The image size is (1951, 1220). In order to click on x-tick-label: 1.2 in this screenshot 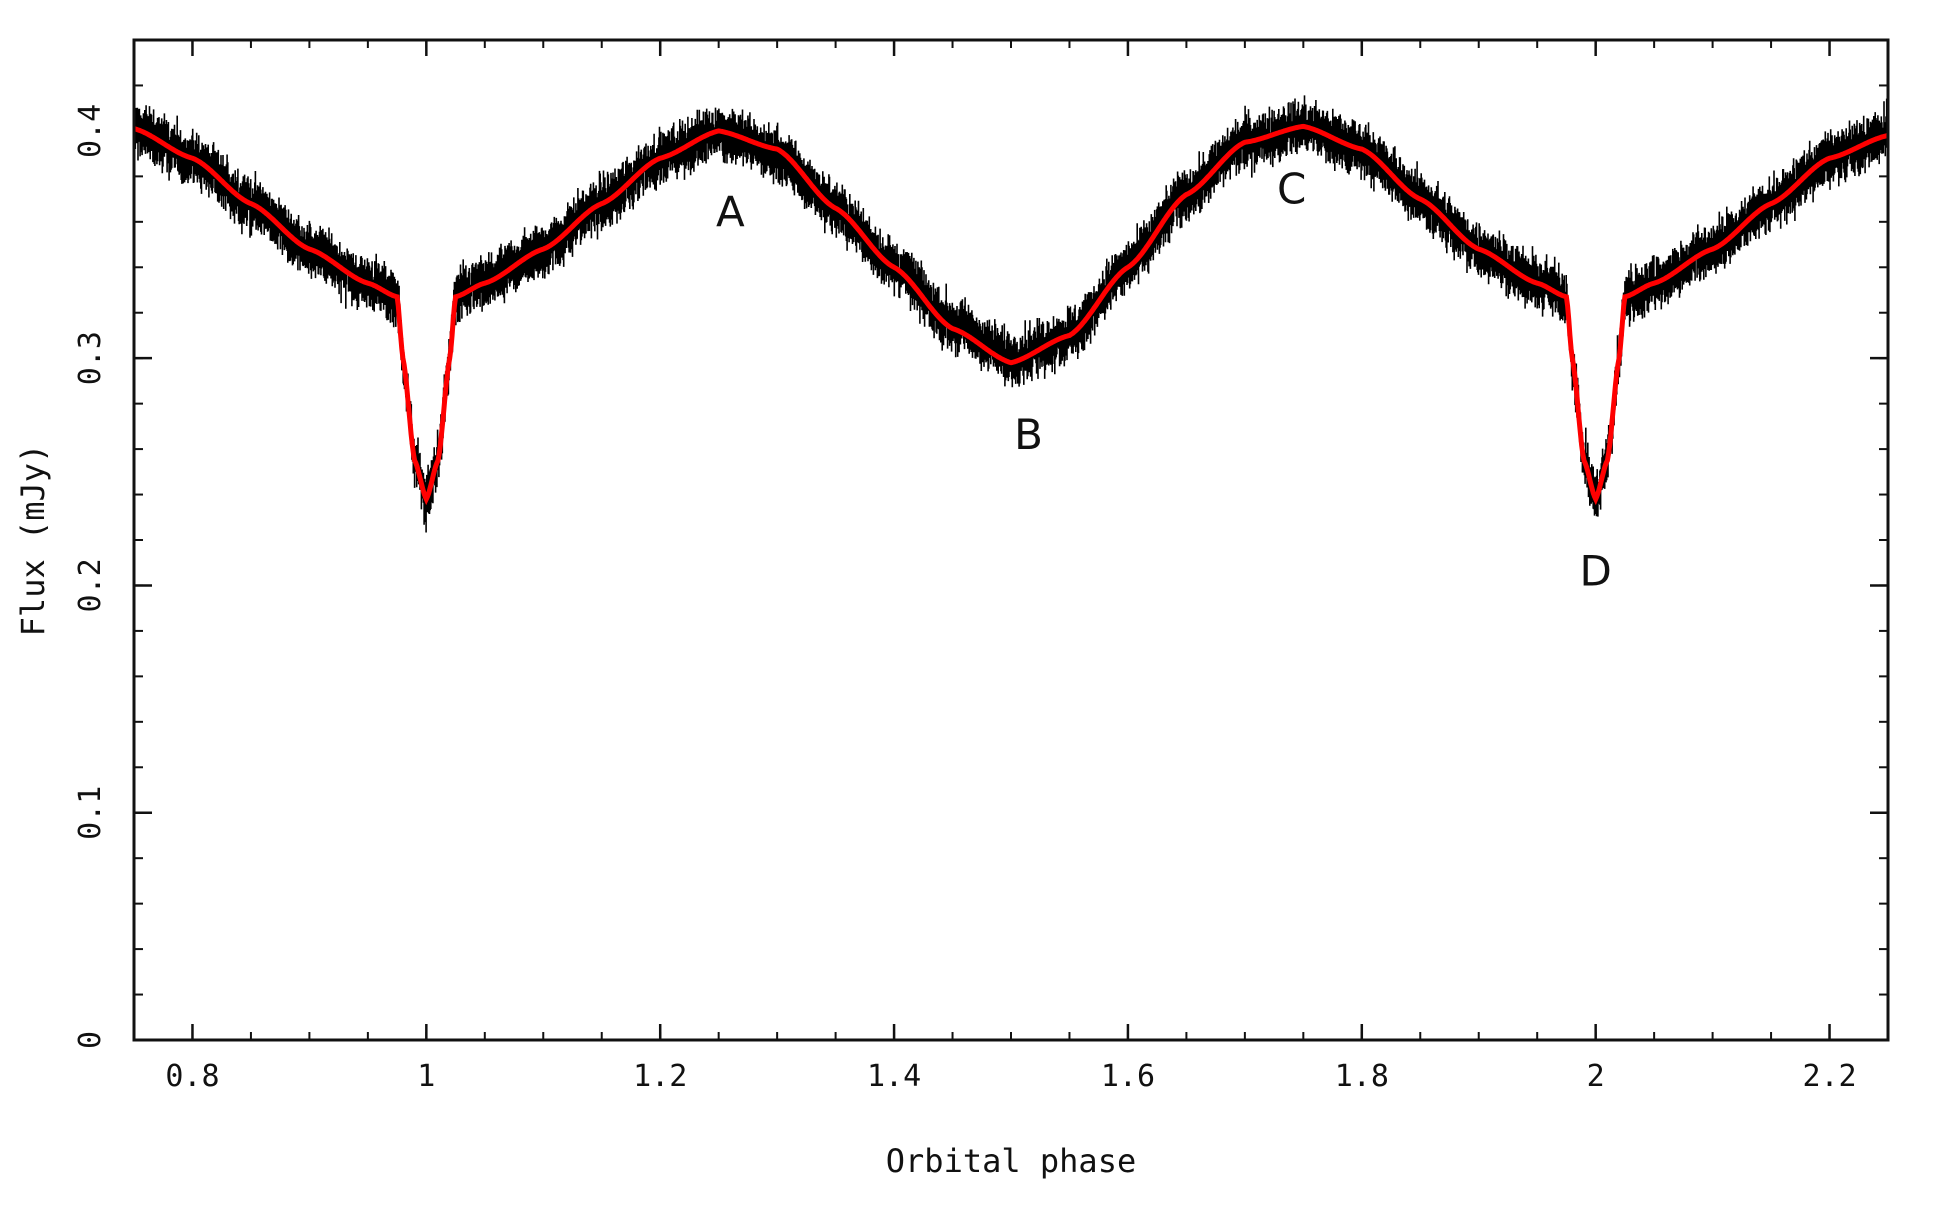, I will do `click(660, 1076)`.